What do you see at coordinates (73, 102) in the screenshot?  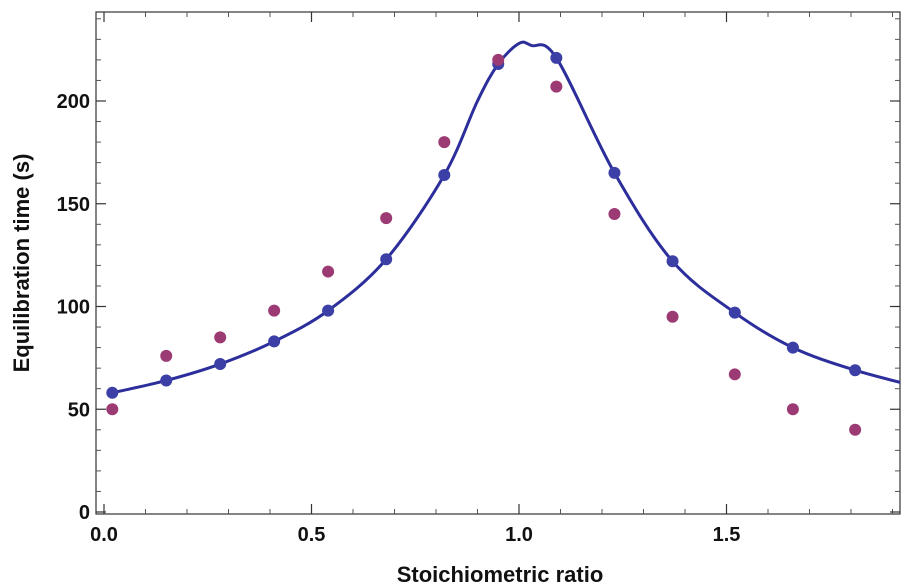 I see `y-tick-label: 200` at bounding box center [73, 102].